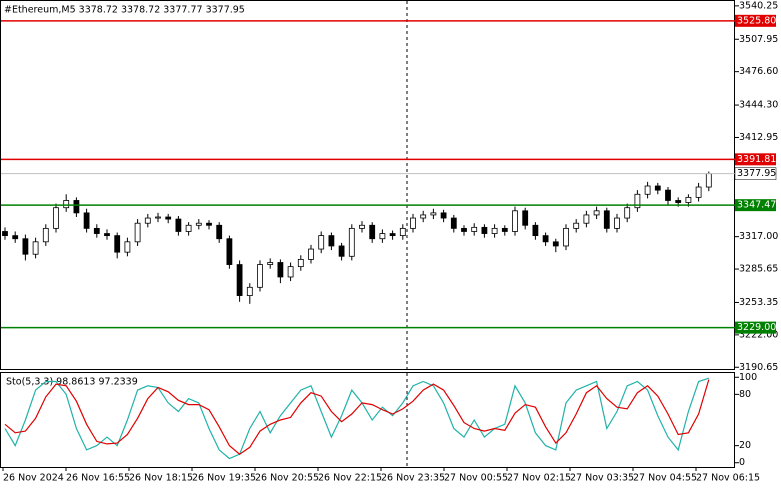 This screenshot has height=489, width=781. I want to click on indicator-y-tick-label: 100, so click(748, 377).